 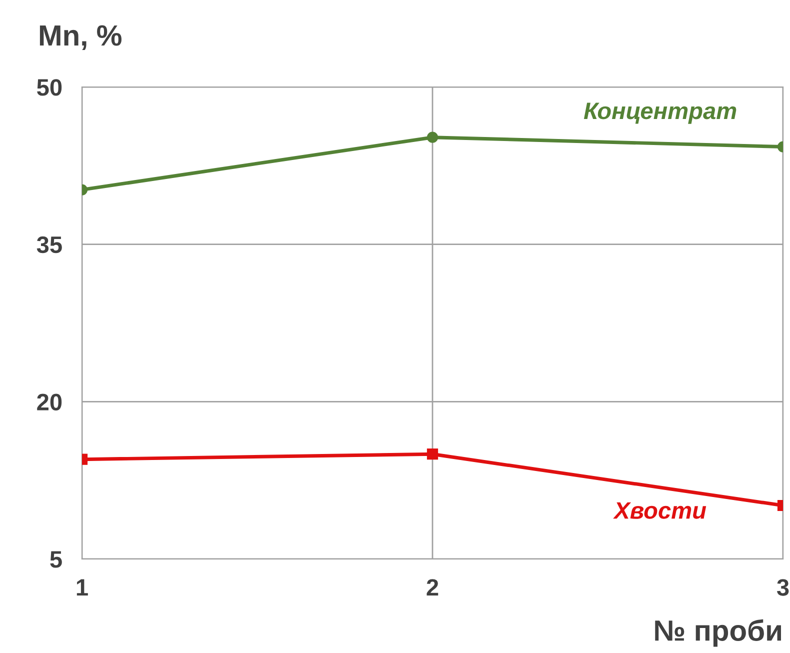 What do you see at coordinates (49, 402) in the screenshot?
I see `y-tick-label: 20` at bounding box center [49, 402].